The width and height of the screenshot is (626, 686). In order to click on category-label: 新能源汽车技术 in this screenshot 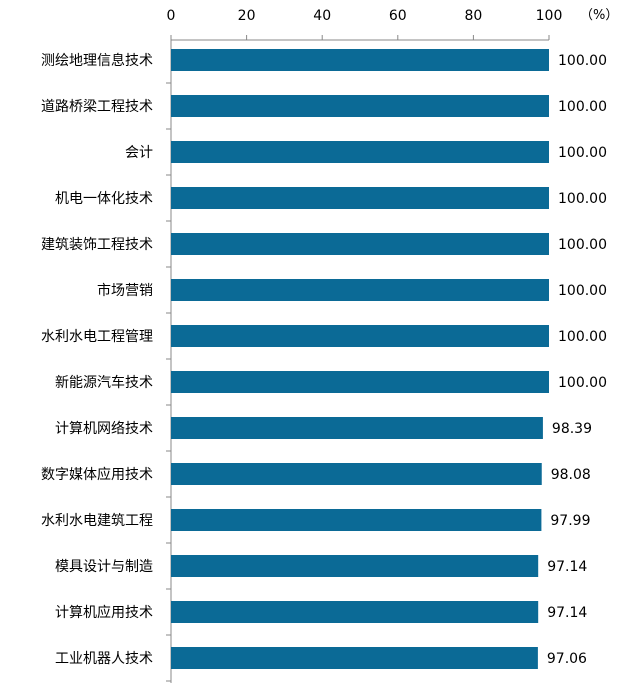, I will do `click(104, 382)`.